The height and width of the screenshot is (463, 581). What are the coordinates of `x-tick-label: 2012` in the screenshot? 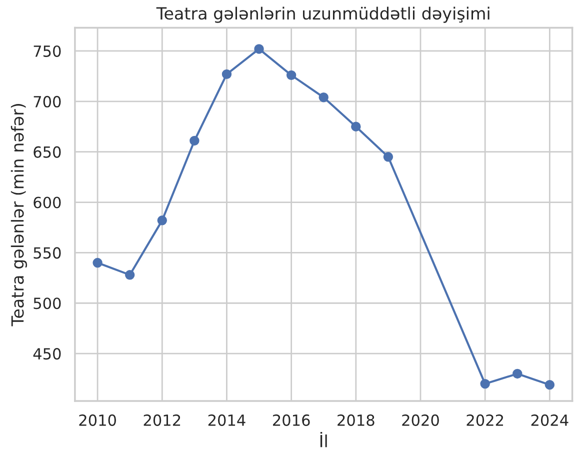 It's located at (162, 420).